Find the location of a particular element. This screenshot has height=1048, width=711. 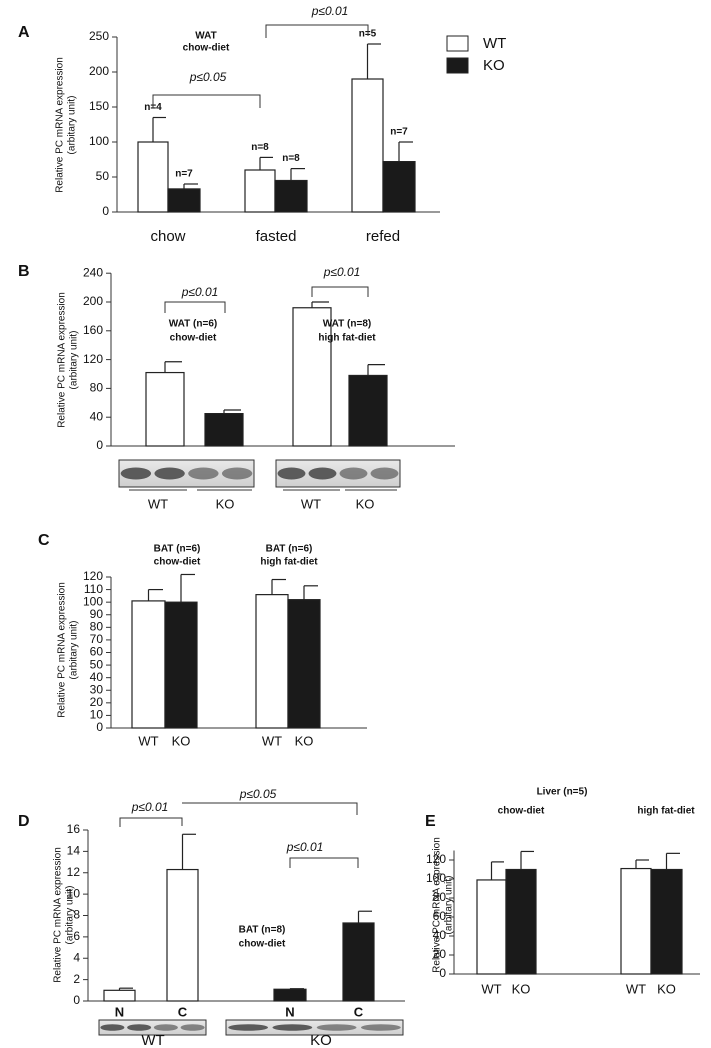

y-tick-label: 8 is located at coordinates (76, 915).